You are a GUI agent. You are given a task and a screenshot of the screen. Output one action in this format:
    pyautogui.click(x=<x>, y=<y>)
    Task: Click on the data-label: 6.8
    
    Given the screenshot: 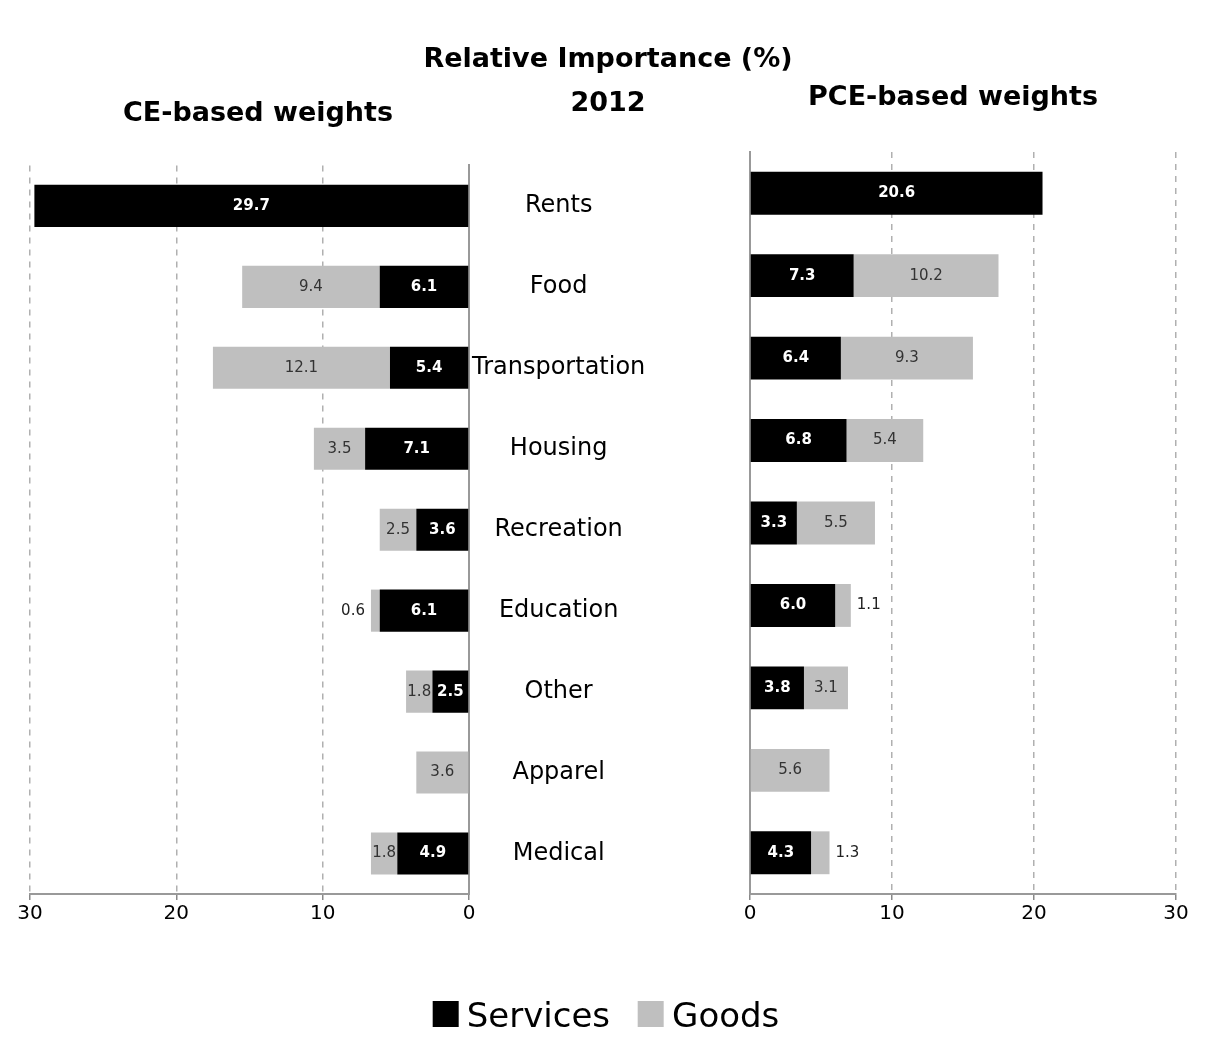 What is the action you would take?
    pyautogui.click(x=798, y=439)
    